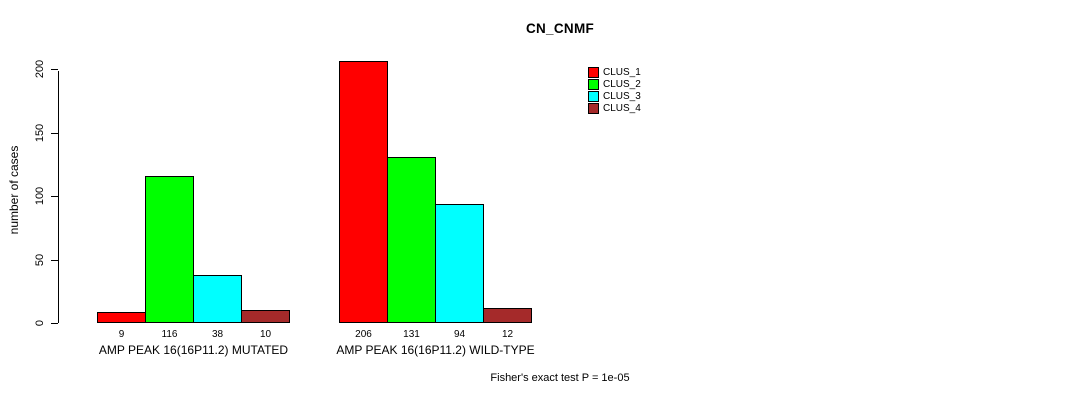  What do you see at coordinates (40, 323) in the screenshot?
I see `y-tick-label-text: 0` at bounding box center [40, 323].